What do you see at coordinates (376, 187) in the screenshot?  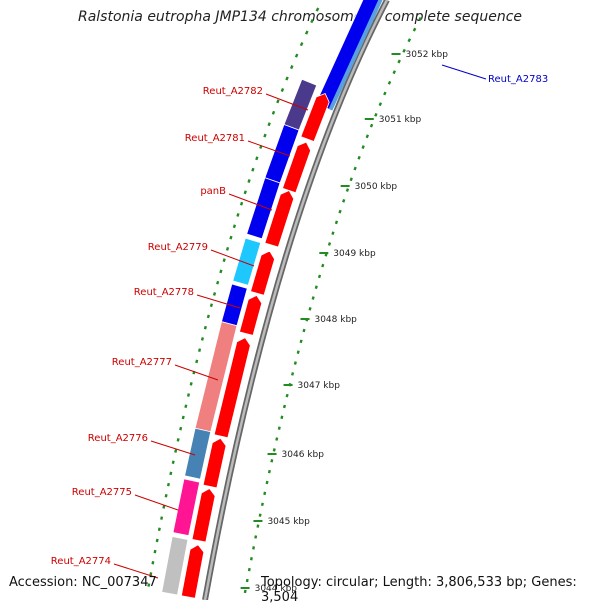 I see `scale-label: 3050 kbp` at bounding box center [376, 187].